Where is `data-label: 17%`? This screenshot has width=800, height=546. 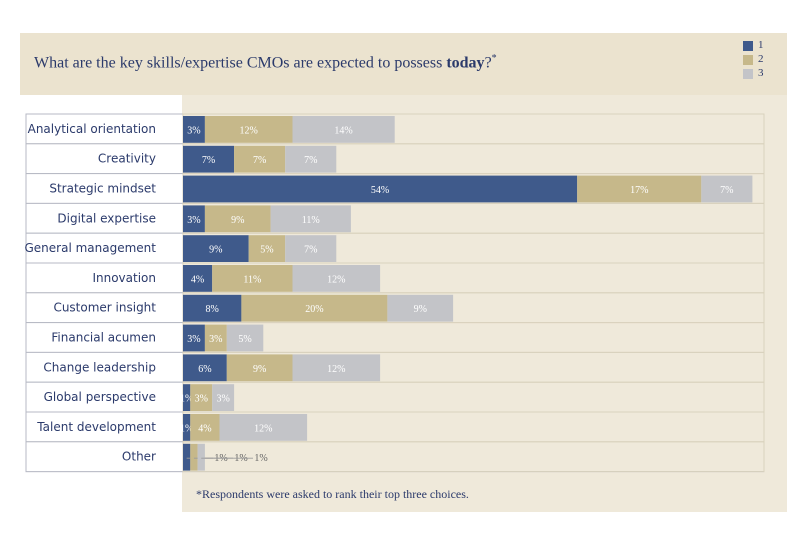 data-label: 17% is located at coordinates (639, 190).